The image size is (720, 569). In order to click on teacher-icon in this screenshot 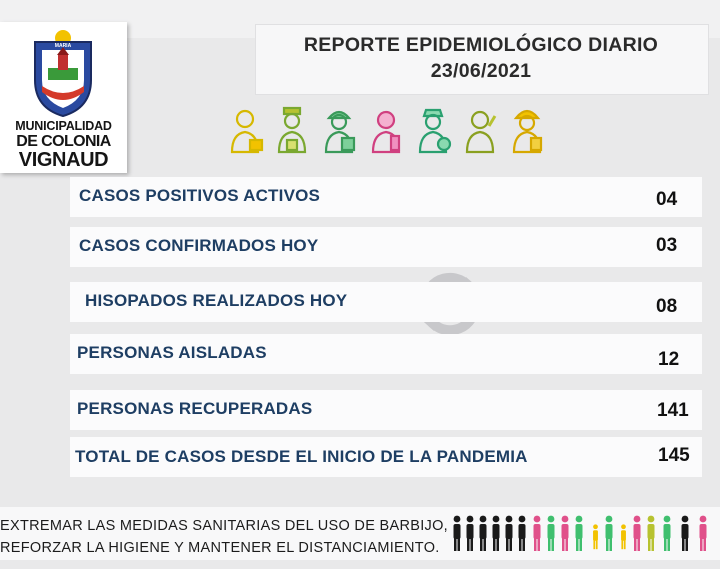, I will do `click(386, 132)`.